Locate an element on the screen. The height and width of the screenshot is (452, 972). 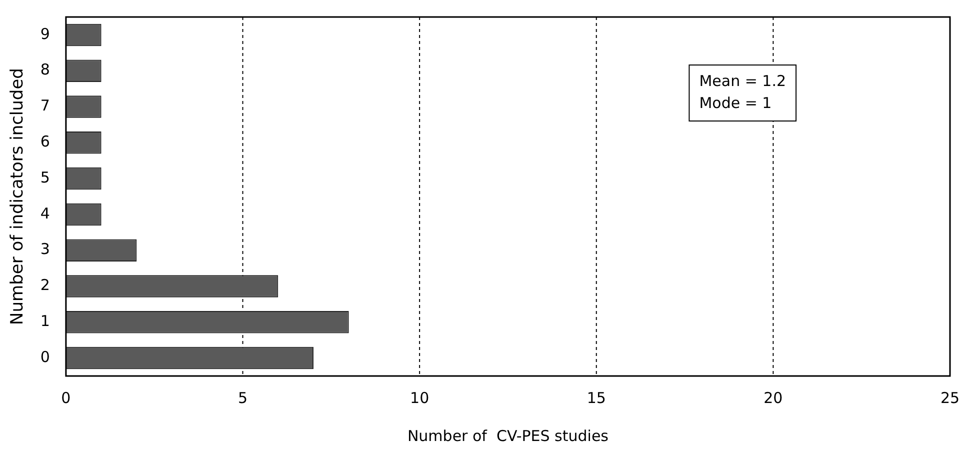
y-tick-label: 2 is located at coordinates (45, 285).